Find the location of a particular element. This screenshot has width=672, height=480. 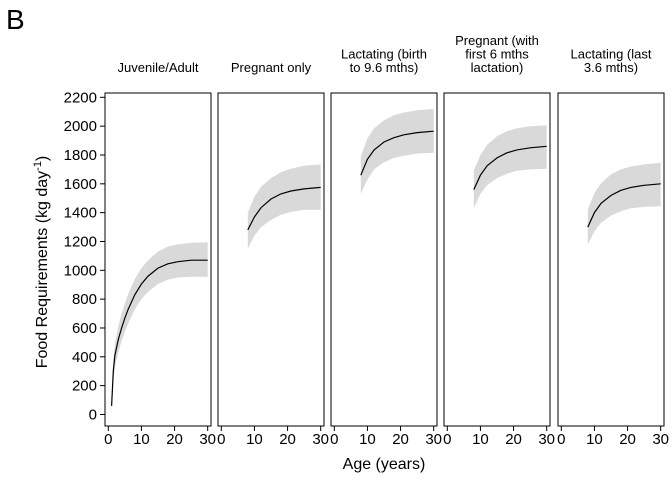

figure-panel-letter: B is located at coordinates (15, 19).